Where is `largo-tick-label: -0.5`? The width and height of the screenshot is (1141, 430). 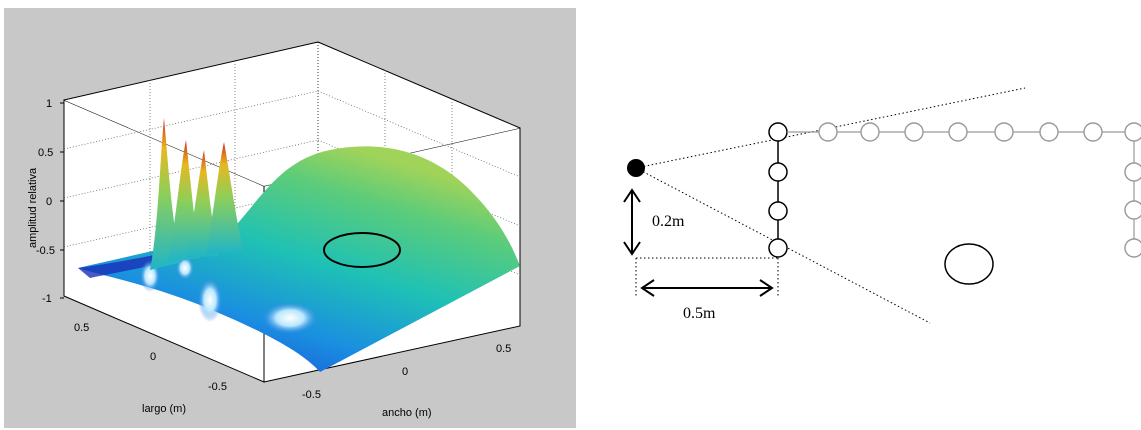
largo-tick-label: -0.5 is located at coordinates (217, 387).